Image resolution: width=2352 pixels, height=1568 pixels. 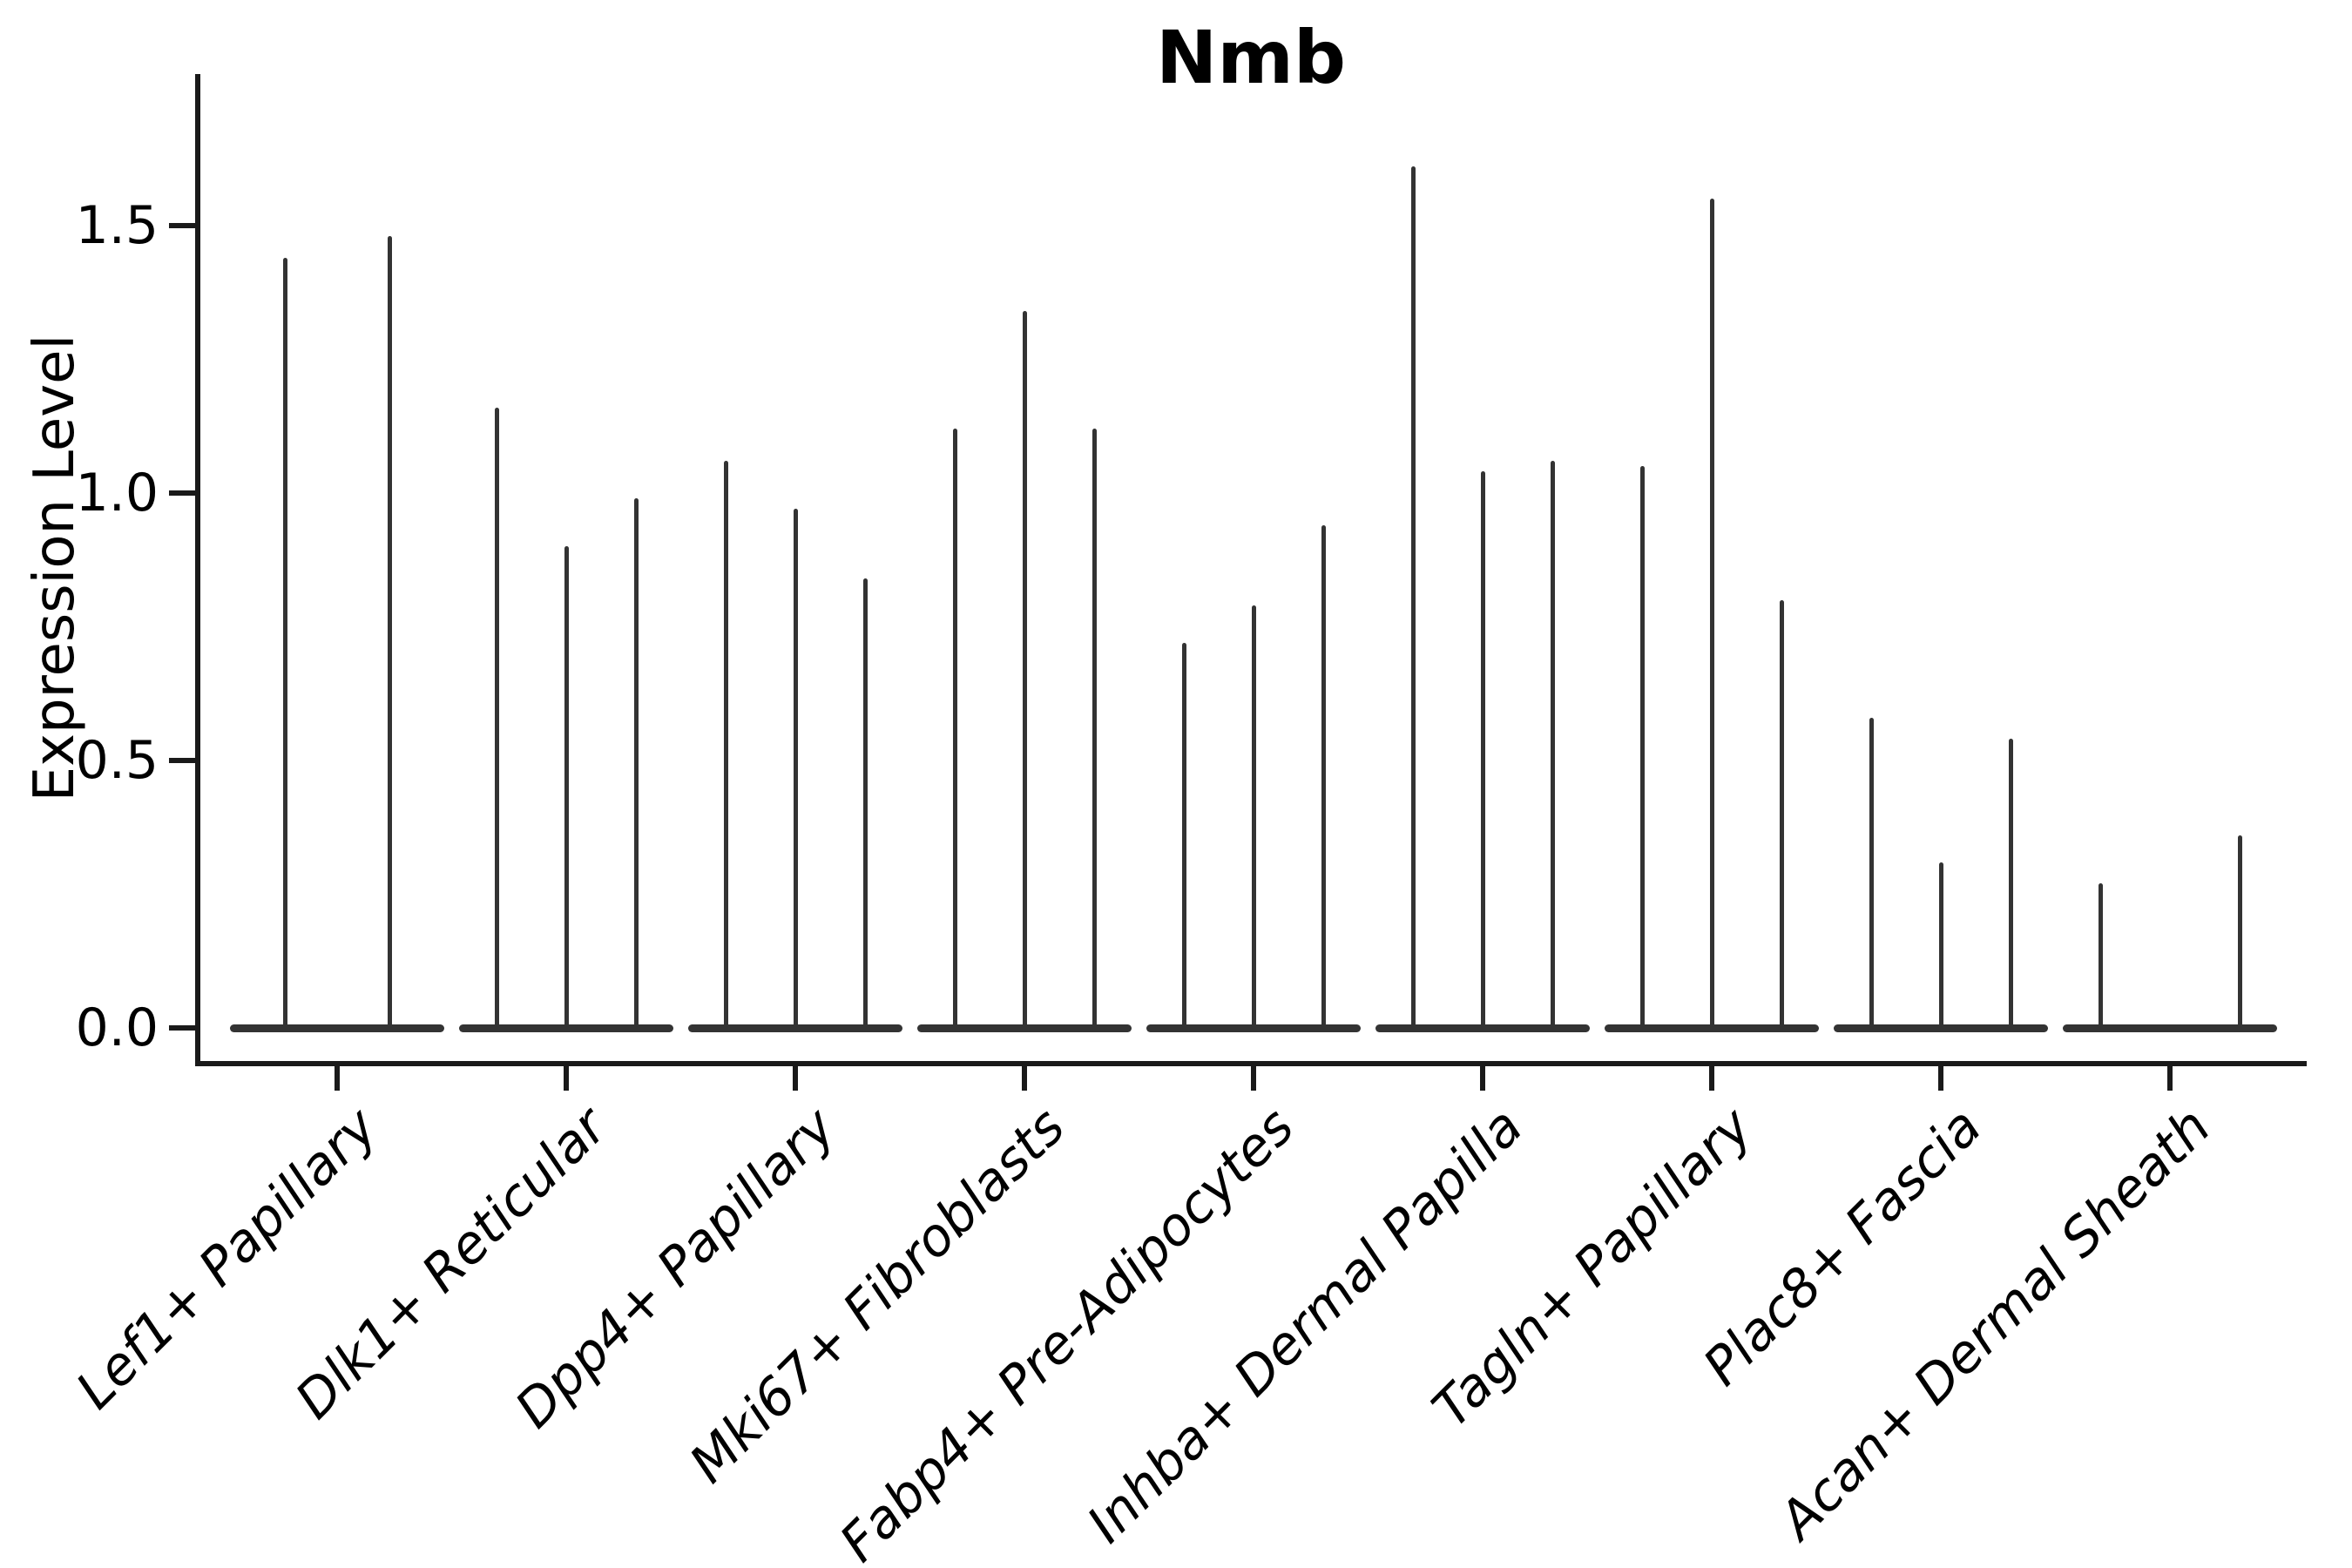 What do you see at coordinates (1251, 1063) in the screenshot?
I see `x-axis-spine` at bounding box center [1251, 1063].